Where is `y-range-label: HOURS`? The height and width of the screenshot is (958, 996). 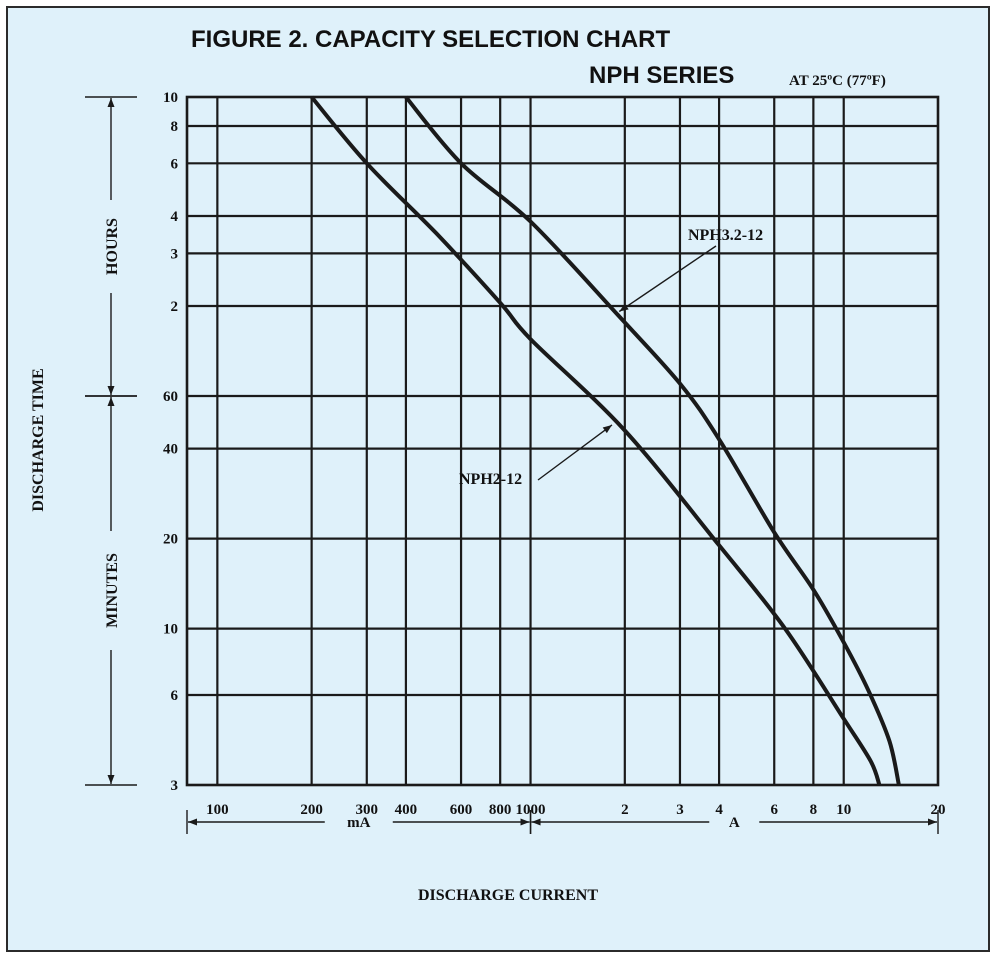 y-range-label: HOURS is located at coordinates (112, 246).